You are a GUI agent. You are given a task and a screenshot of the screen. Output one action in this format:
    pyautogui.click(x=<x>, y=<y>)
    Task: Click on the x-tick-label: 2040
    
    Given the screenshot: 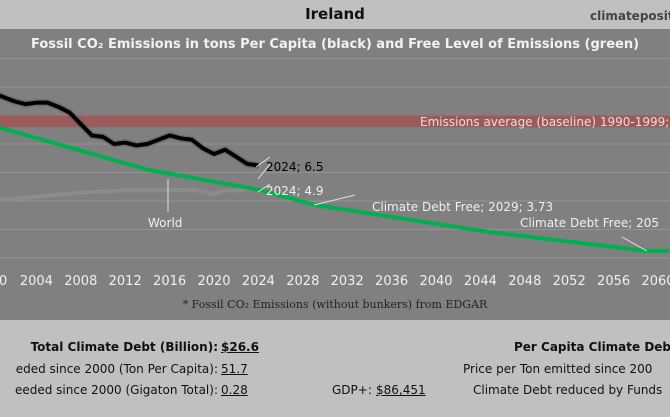 What is the action you would take?
    pyautogui.click(x=435, y=281)
    